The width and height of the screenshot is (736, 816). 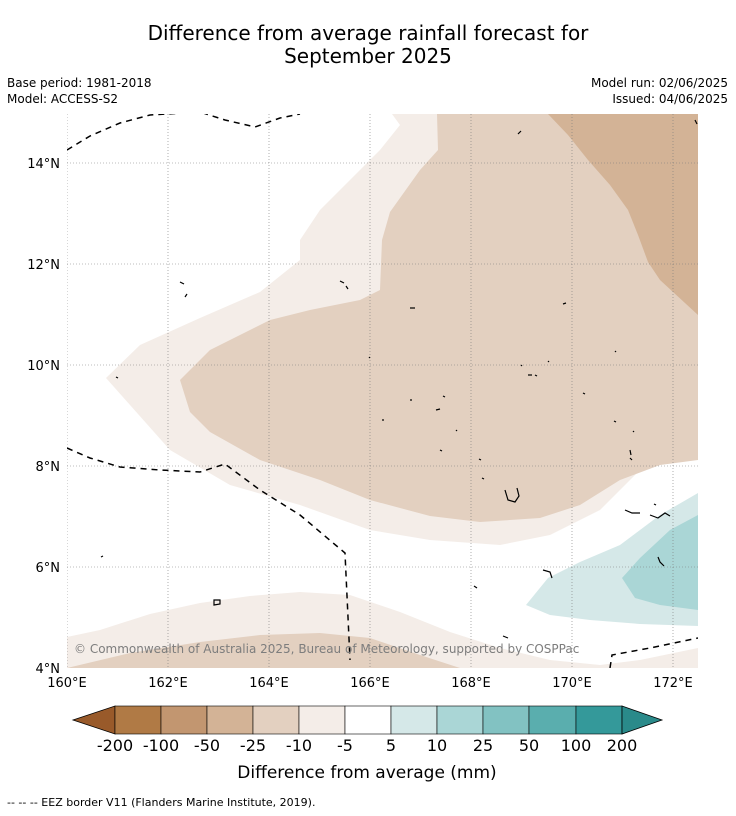 I want to click on colorbar-label: 200, so click(x=622, y=745).